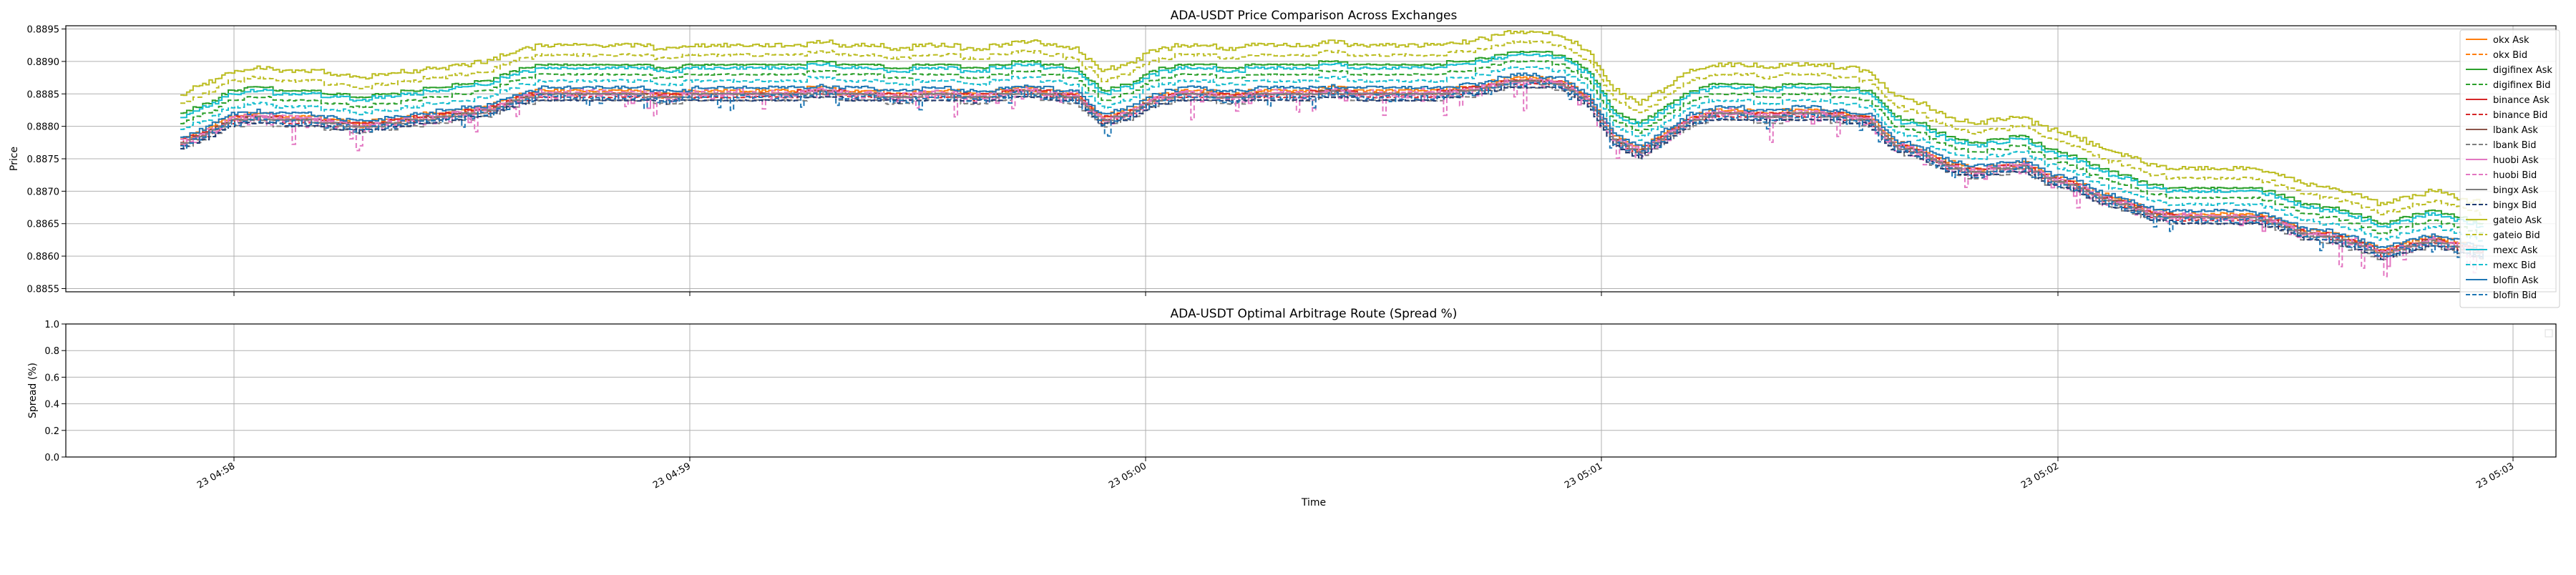 The image size is (2576, 575). What do you see at coordinates (51, 406) in the screenshot?
I see `spread-y-tick-label: 0.4` at bounding box center [51, 406].